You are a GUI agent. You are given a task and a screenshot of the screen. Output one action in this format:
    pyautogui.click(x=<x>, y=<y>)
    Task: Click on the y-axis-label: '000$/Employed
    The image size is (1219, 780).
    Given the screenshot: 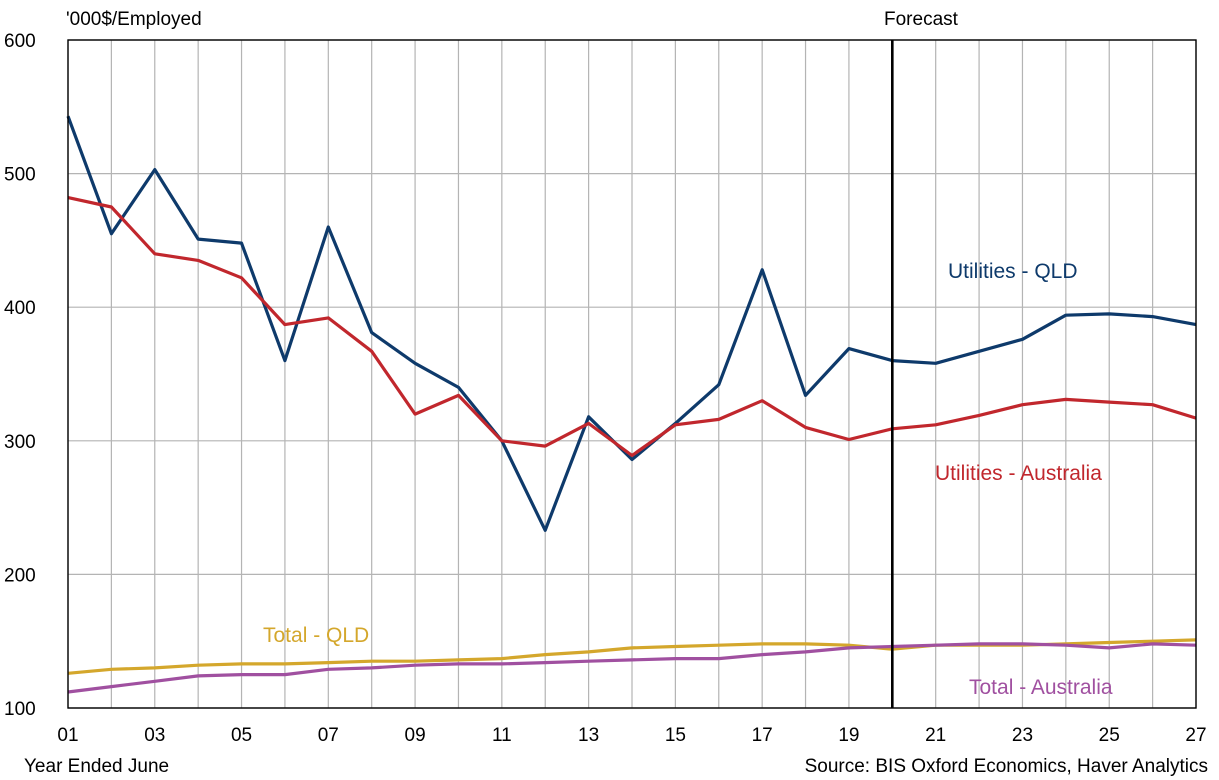 What is the action you would take?
    pyautogui.click(x=134, y=19)
    